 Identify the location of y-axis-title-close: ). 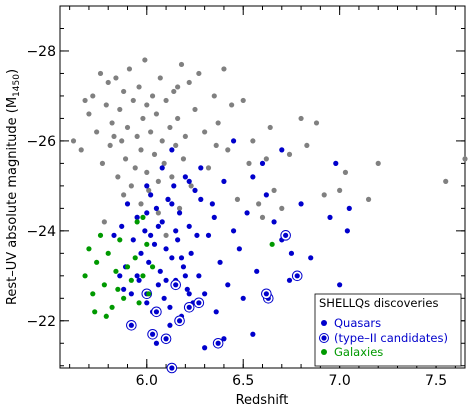
(12, 71).